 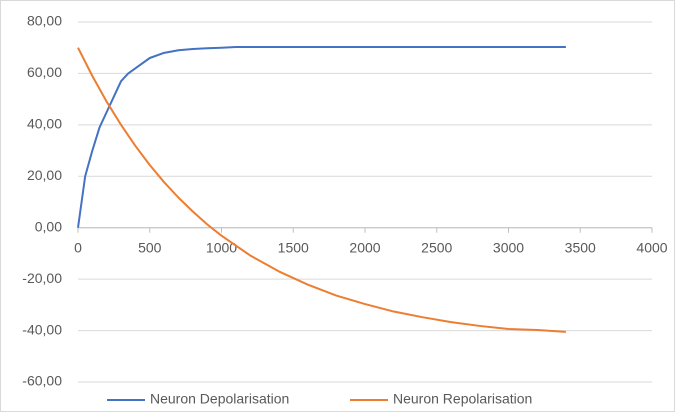 I want to click on x-tick-label: 3500, so click(x=580, y=247).